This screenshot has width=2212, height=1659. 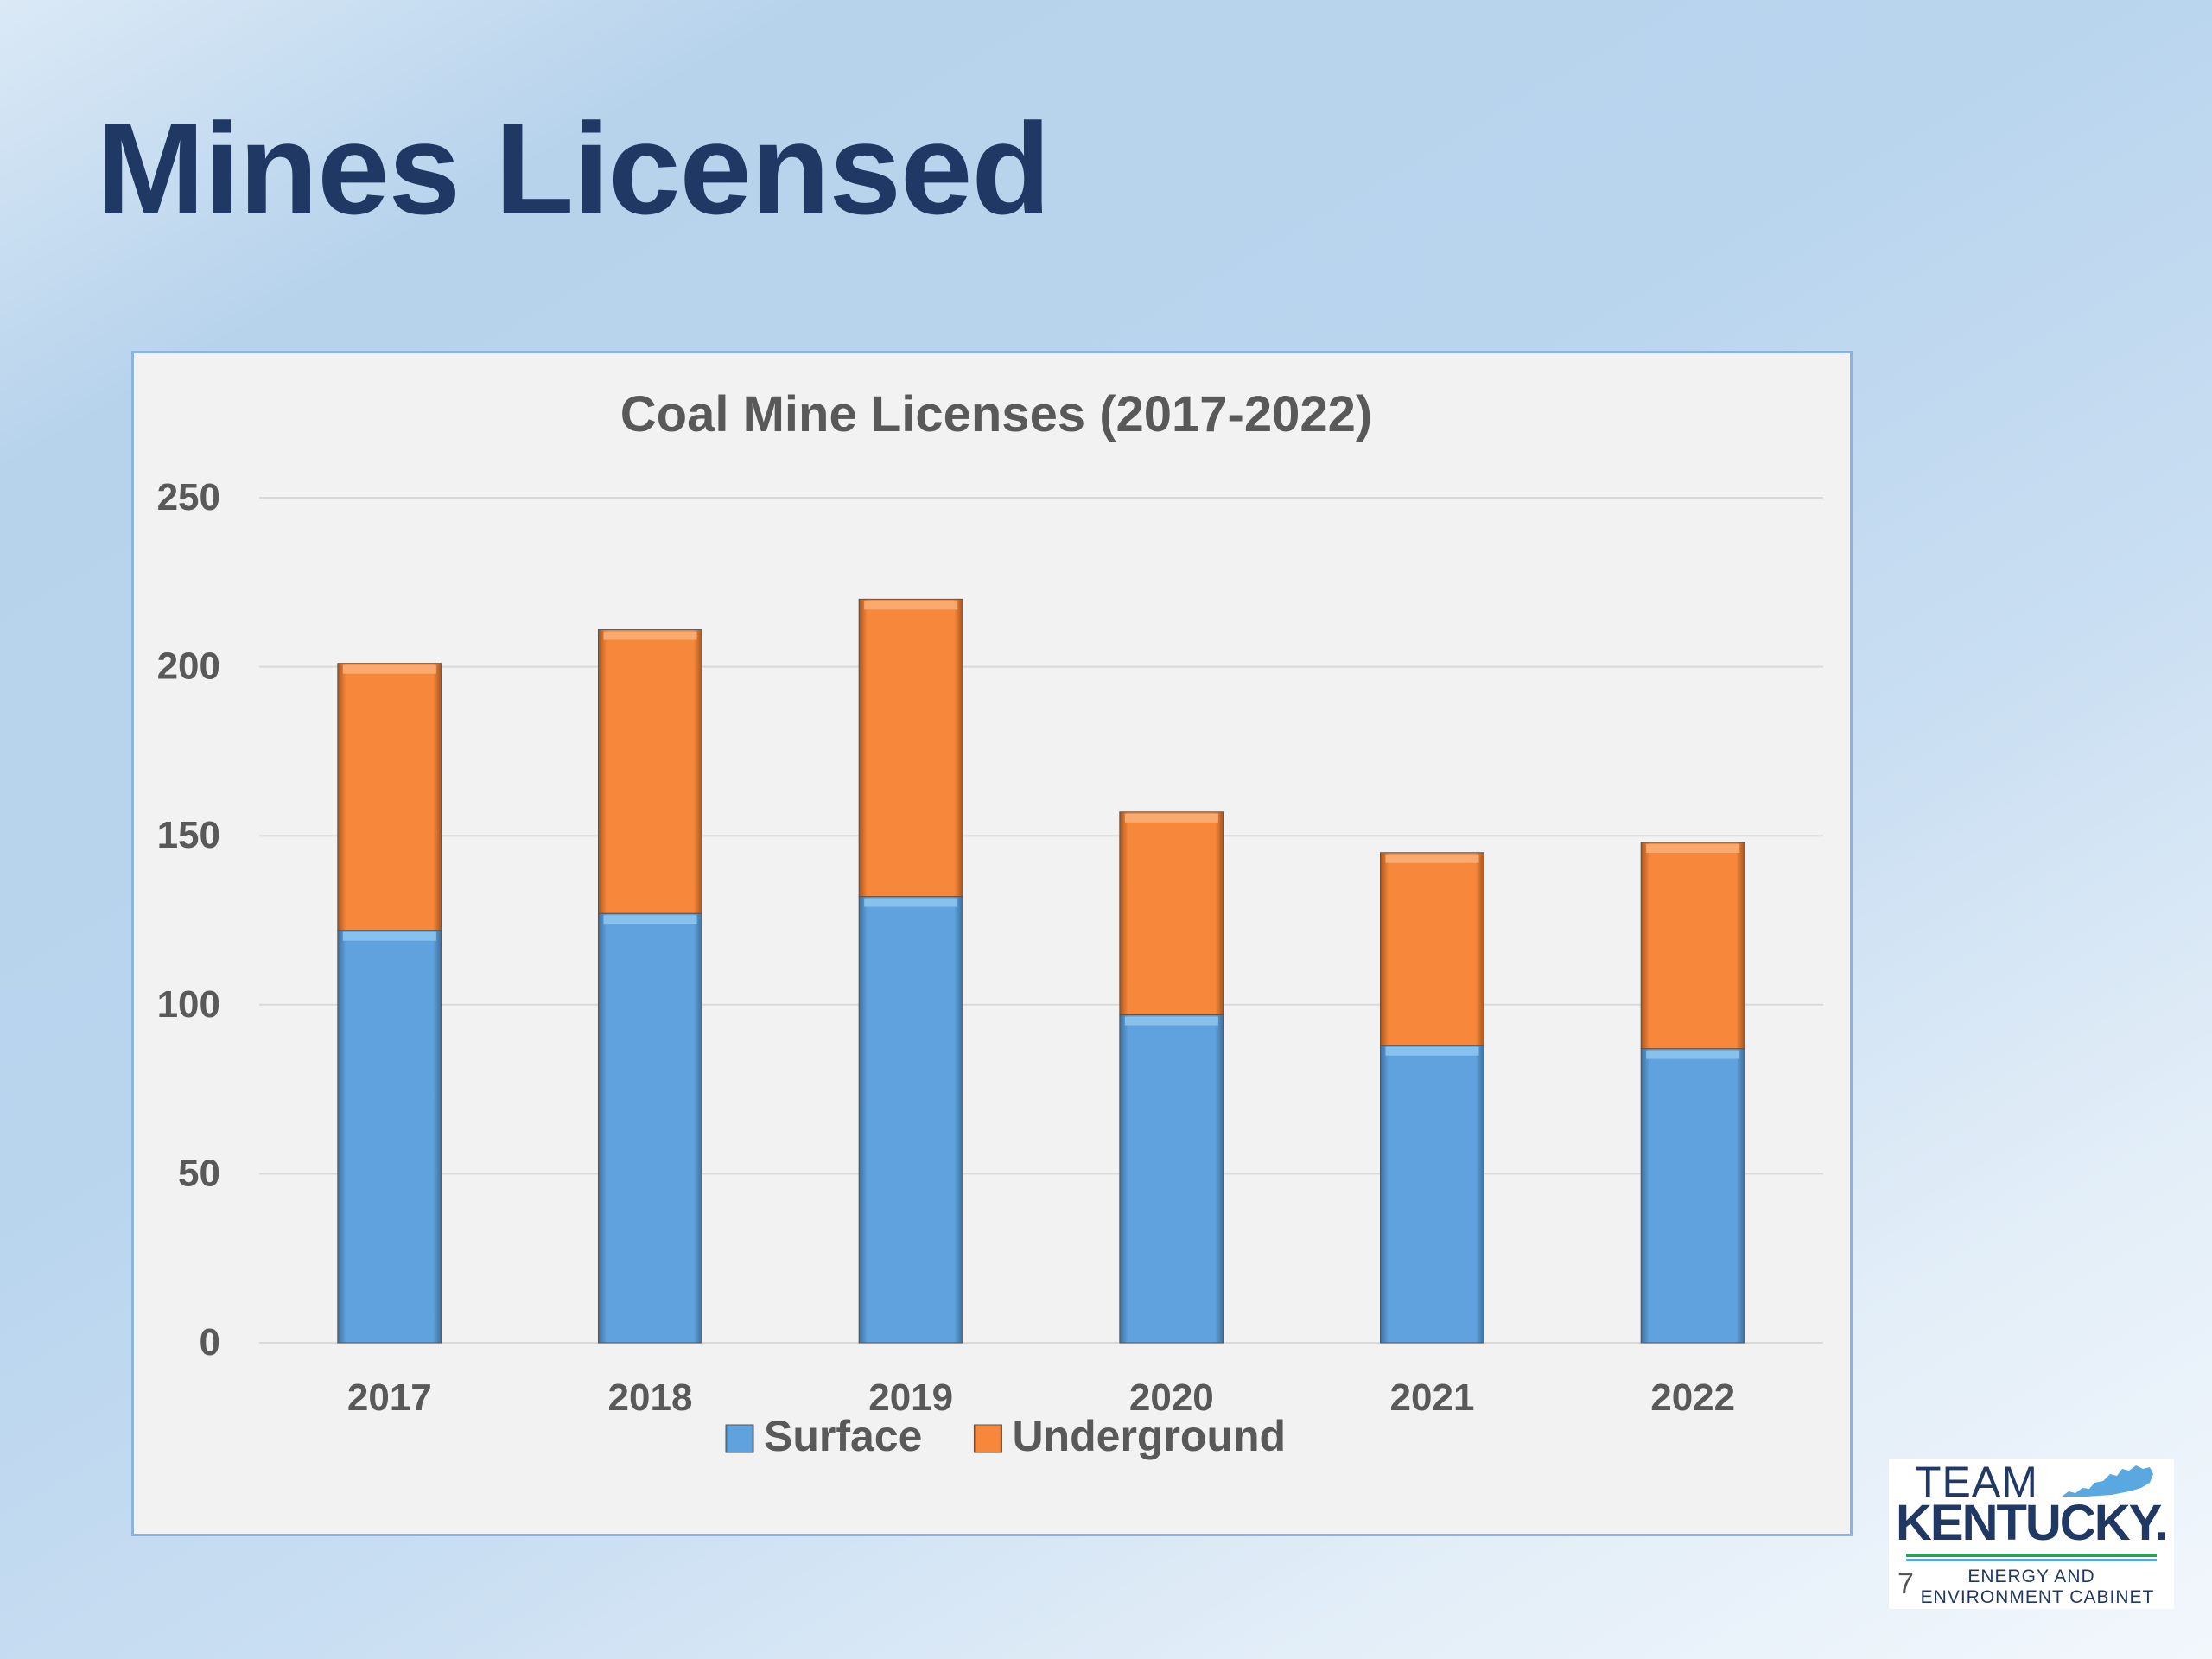 I want to click on legend-label-surface: Surface, so click(x=843, y=1436).